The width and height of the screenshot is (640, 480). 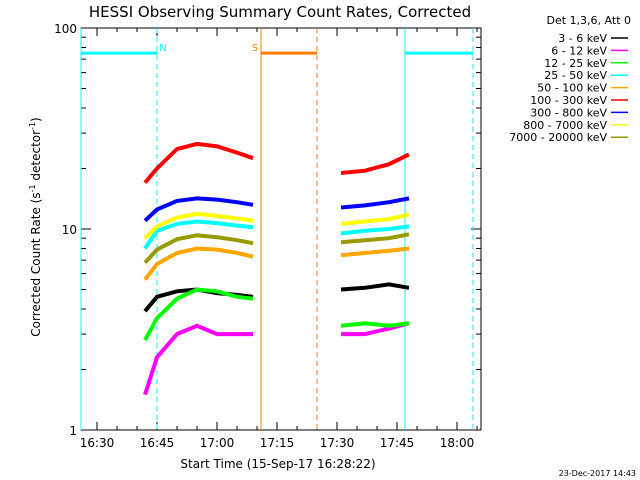 I want to click on series-line-800-7000-kev-a, so click(x=198, y=225).